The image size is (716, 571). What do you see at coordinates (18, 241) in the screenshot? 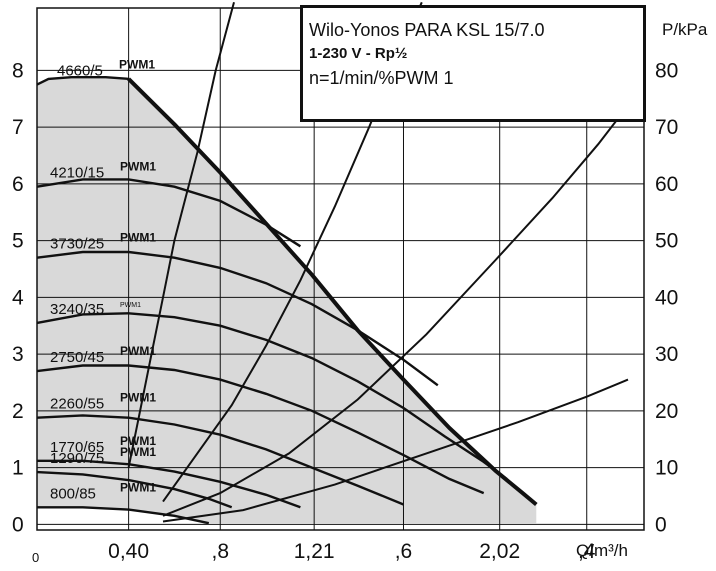
I see `y-left-tick-label: 5` at bounding box center [18, 241].